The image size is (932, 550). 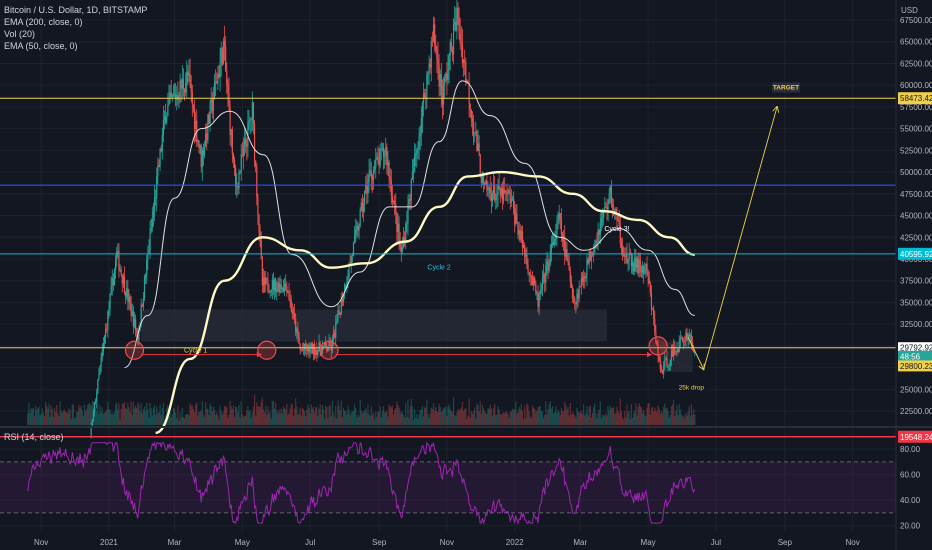 I want to click on indicator-ema50-label: EMA (50, close, 0), so click(x=41, y=46).